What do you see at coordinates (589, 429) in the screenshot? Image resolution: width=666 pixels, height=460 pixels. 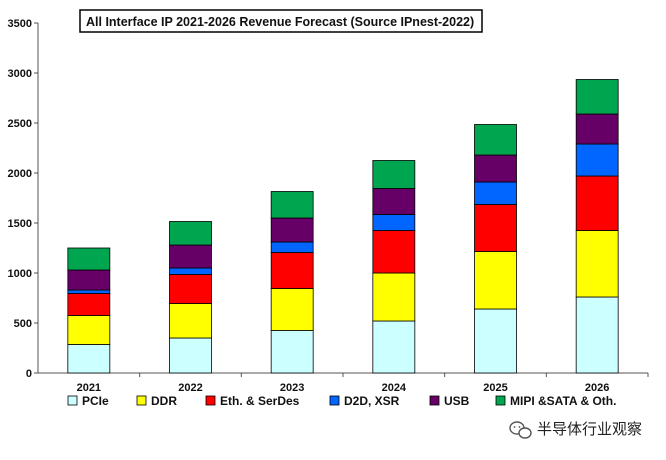 I see `watermark-text: 半导体行业观察` at bounding box center [589, 429].